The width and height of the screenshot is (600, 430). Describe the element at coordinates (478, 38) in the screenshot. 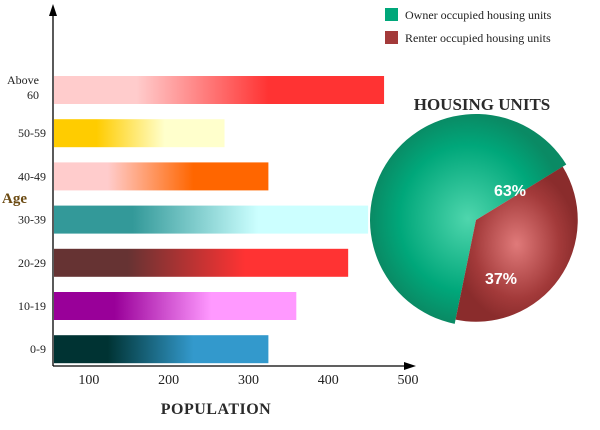

I see `legend-label-renter: Renter occupied housing units` at that location.